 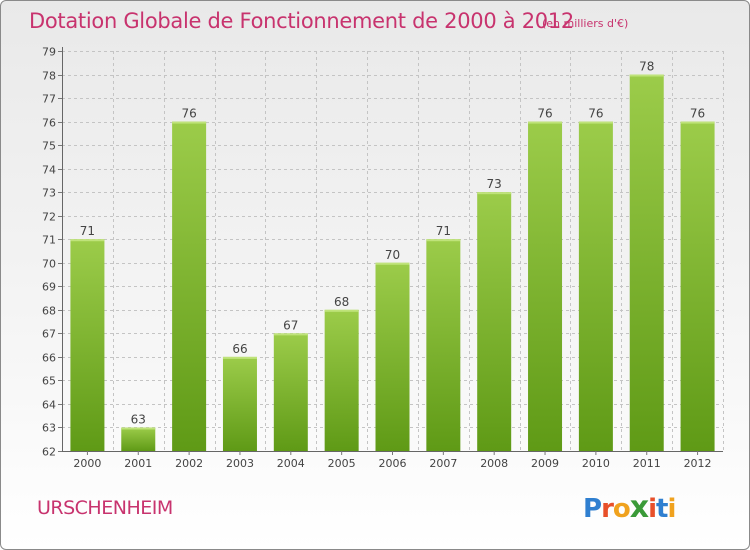 What do you see at coordinates (291, 463) in the screenshot?
I see `x-tick-label-2004: 2004` at bounding box center [291, 463].